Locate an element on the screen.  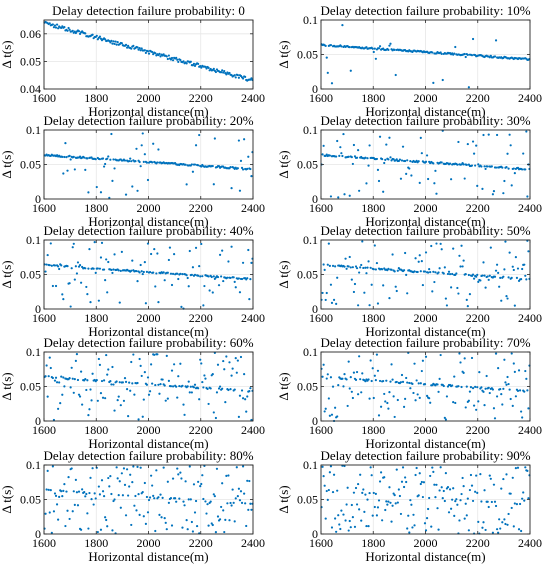
chart-title: Delay detection failure probability: 60% is located at coordinates (148, 342).